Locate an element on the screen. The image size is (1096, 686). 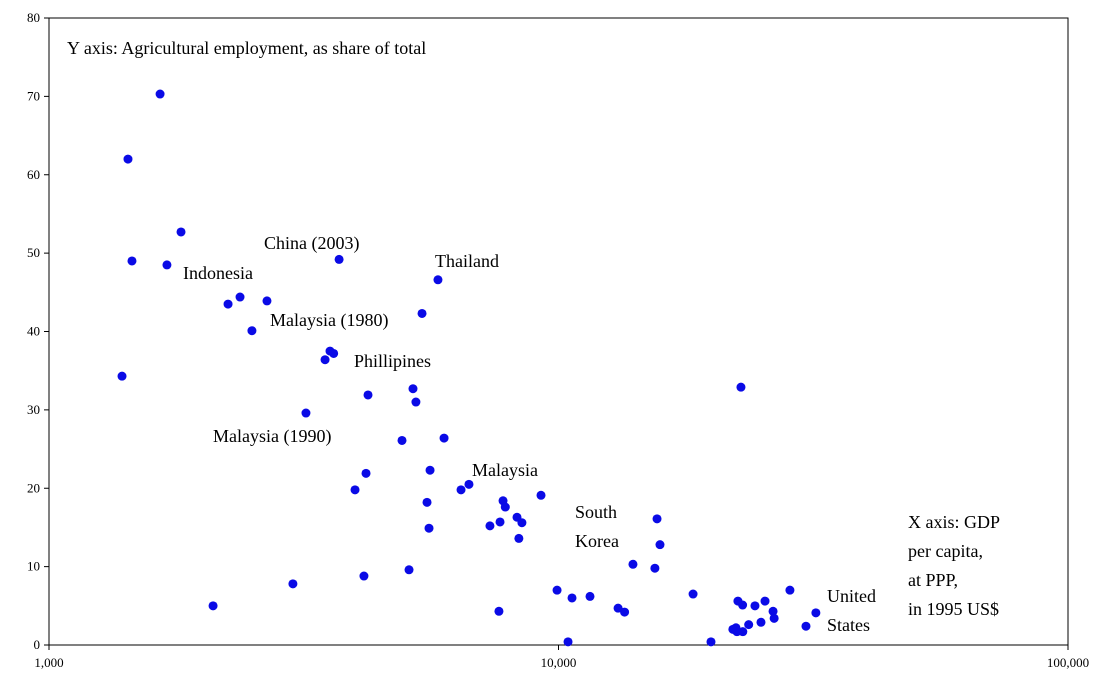
annotation: Thailand is located at coordinates (467, 261).